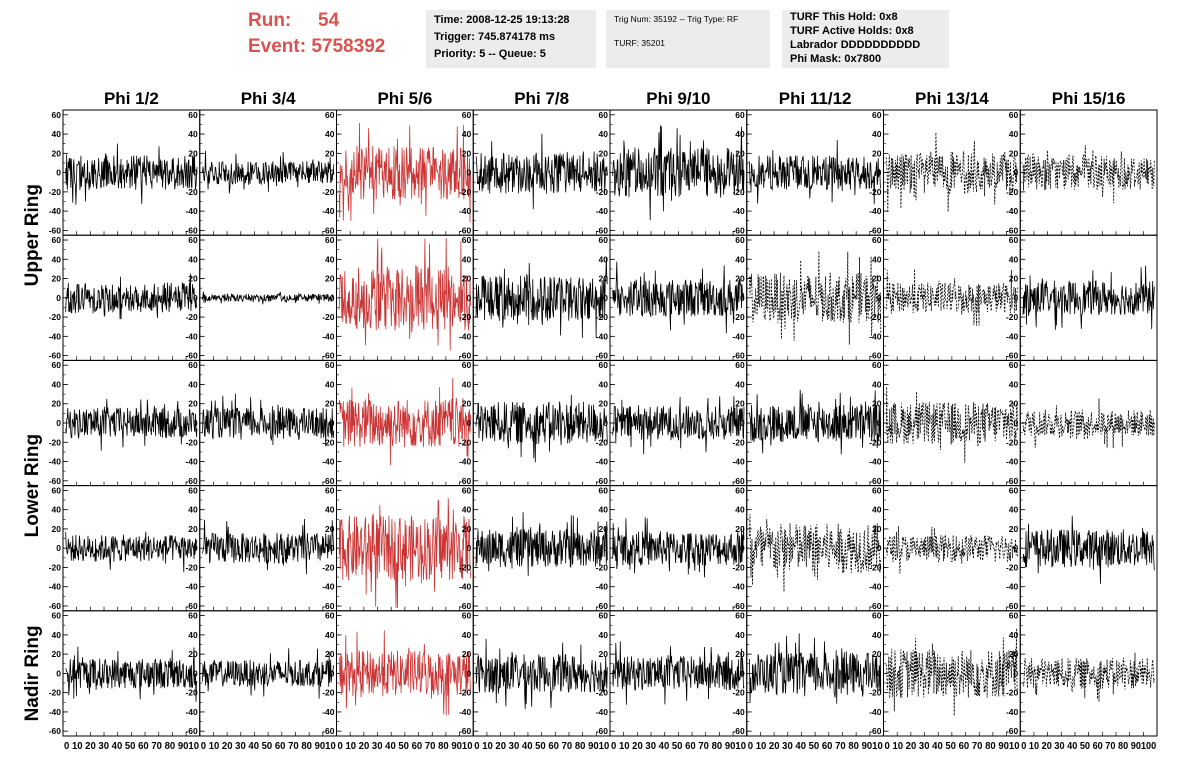 The height and width of the screenshot is (772, 1196). I want to click on turf-active-line: TURF Active Holds: 0x8, so click(852, 31).